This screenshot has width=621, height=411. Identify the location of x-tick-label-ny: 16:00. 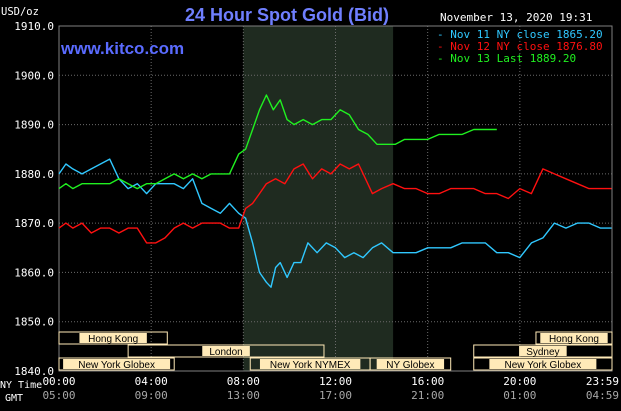
(427, 381).